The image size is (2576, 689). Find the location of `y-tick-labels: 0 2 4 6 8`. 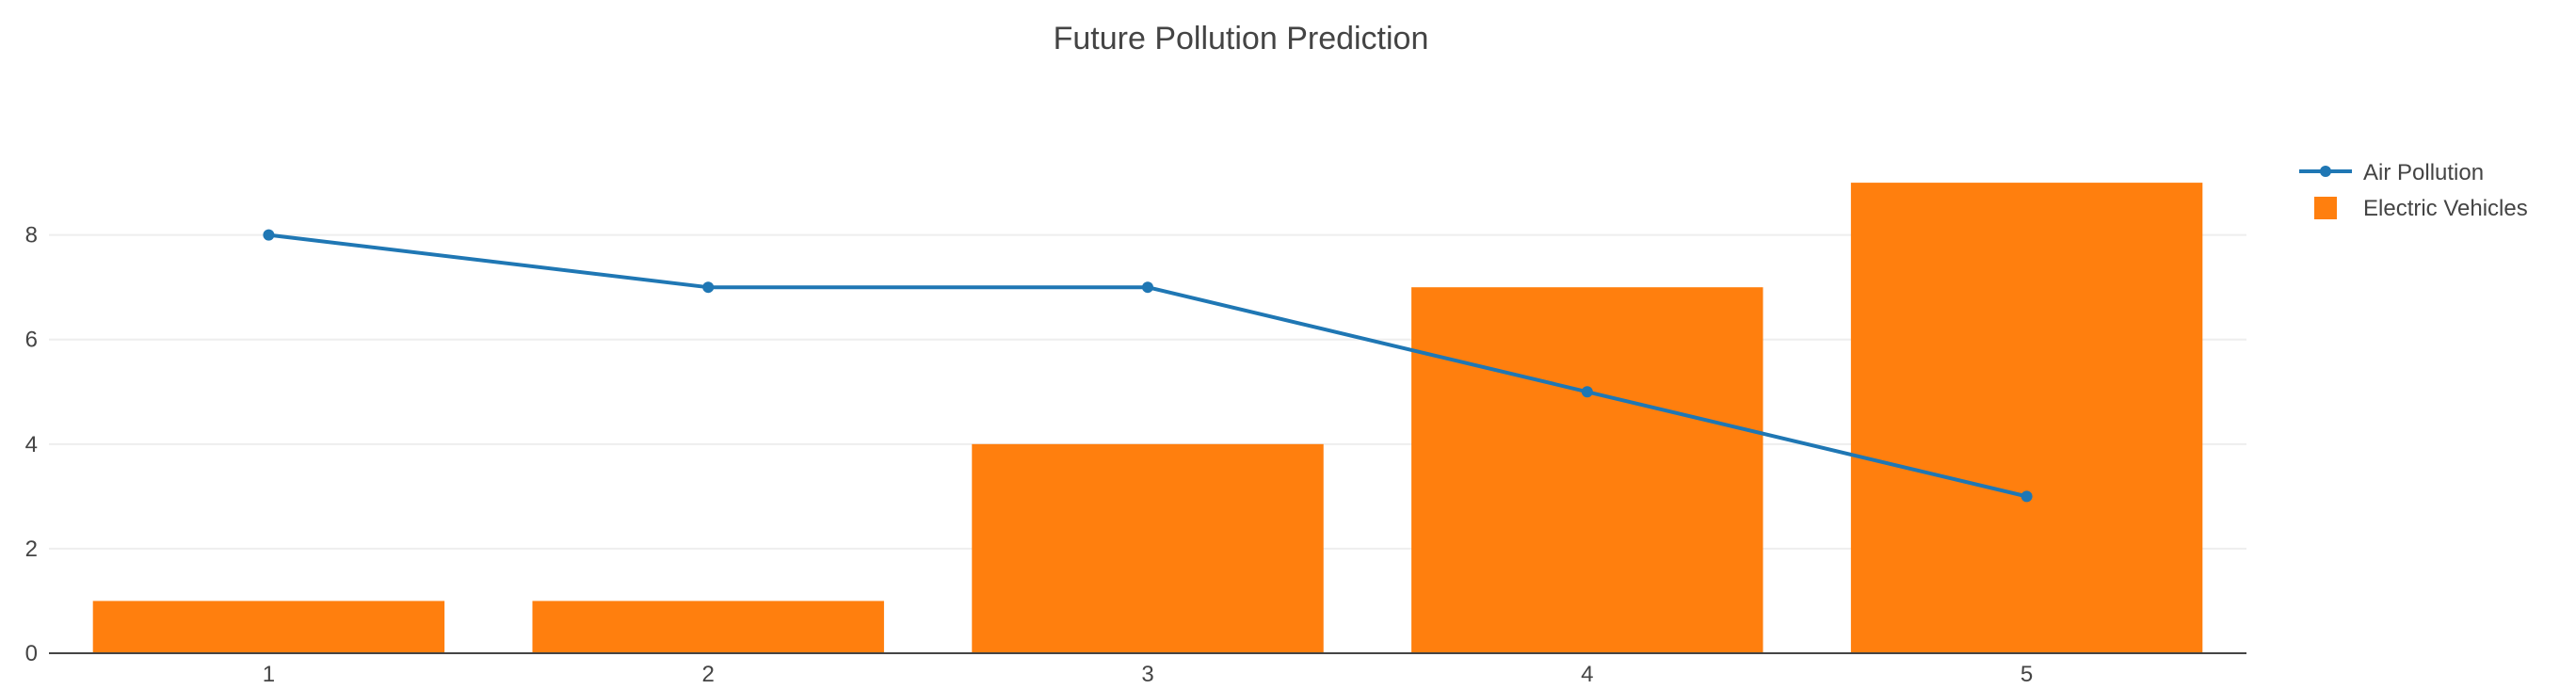

y-tick-labels: 0 2 4 6 8 is located at coordinates (31, 445).